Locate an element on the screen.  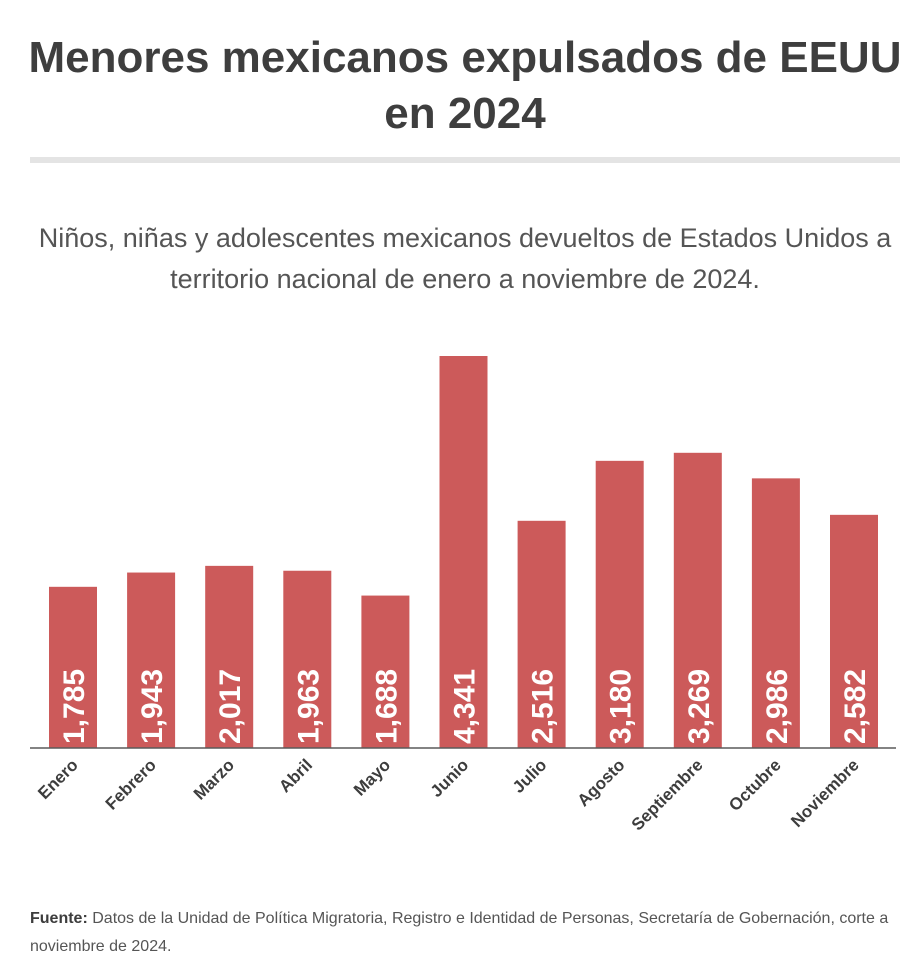
x-tick-label: Junio is located at coordinates (449, 777).